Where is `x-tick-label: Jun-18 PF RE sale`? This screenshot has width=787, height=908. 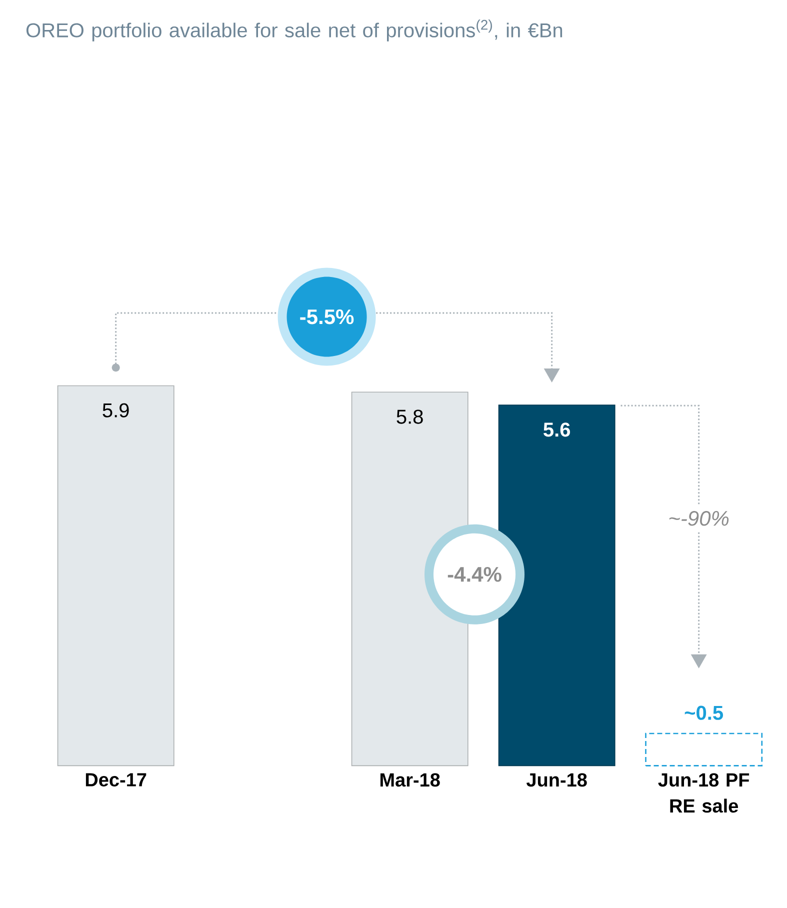 x-tick-label: Jun-18 PF RE sale is located at coordinates (704, 793).